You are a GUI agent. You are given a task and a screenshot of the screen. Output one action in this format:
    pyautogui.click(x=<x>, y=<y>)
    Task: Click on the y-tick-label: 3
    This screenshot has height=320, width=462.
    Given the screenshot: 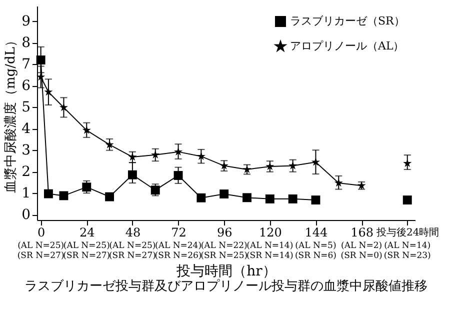 What is the action you would take?
    pyautogui.click(x=26, y=150)
    